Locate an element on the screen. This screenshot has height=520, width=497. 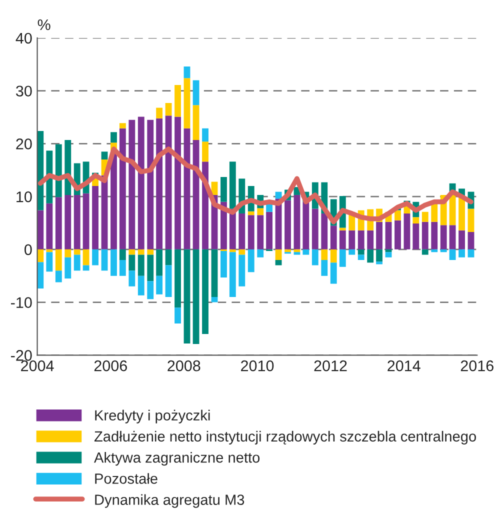
line-series is located at coordinates (256, 185).